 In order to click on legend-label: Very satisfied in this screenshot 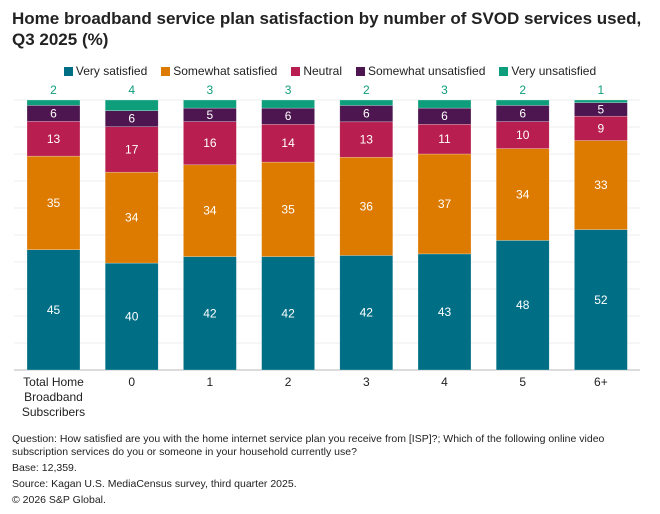, I will do `click(111, 71)`.